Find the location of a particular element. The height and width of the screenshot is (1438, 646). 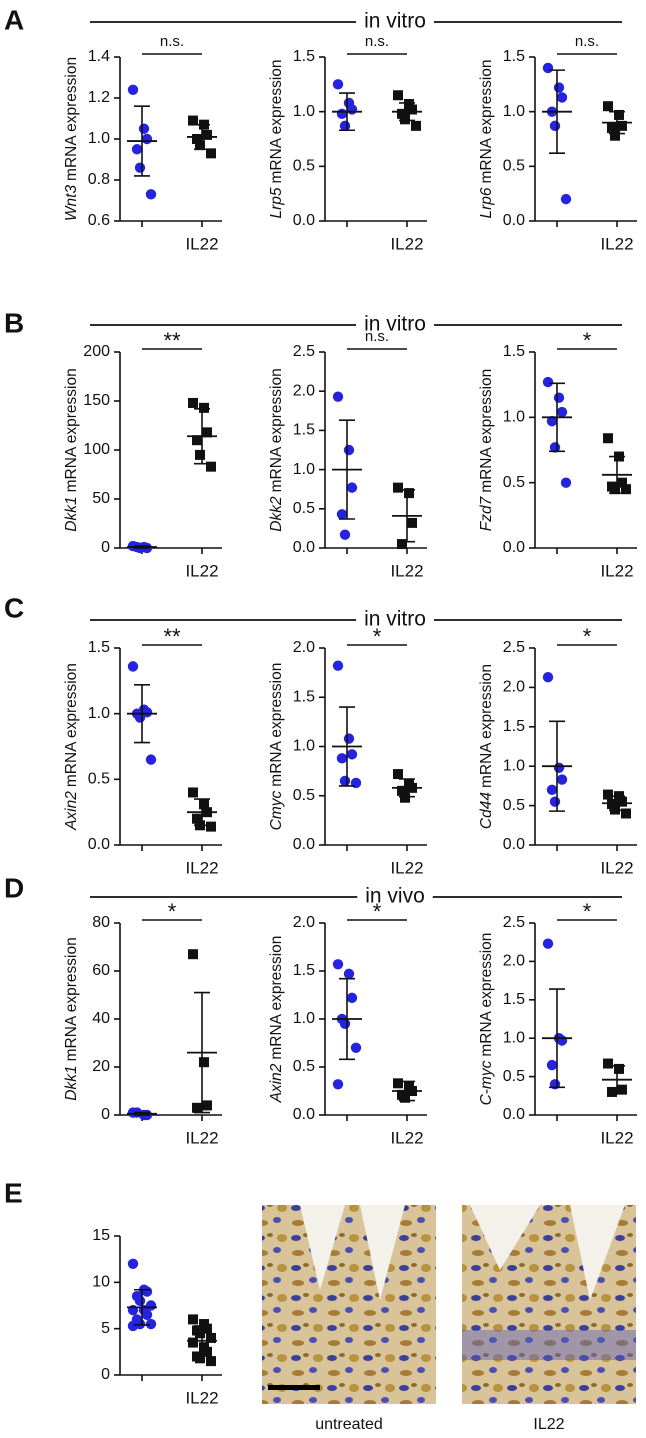

image-caption: IL22 is located at coordinates (548, 1424).